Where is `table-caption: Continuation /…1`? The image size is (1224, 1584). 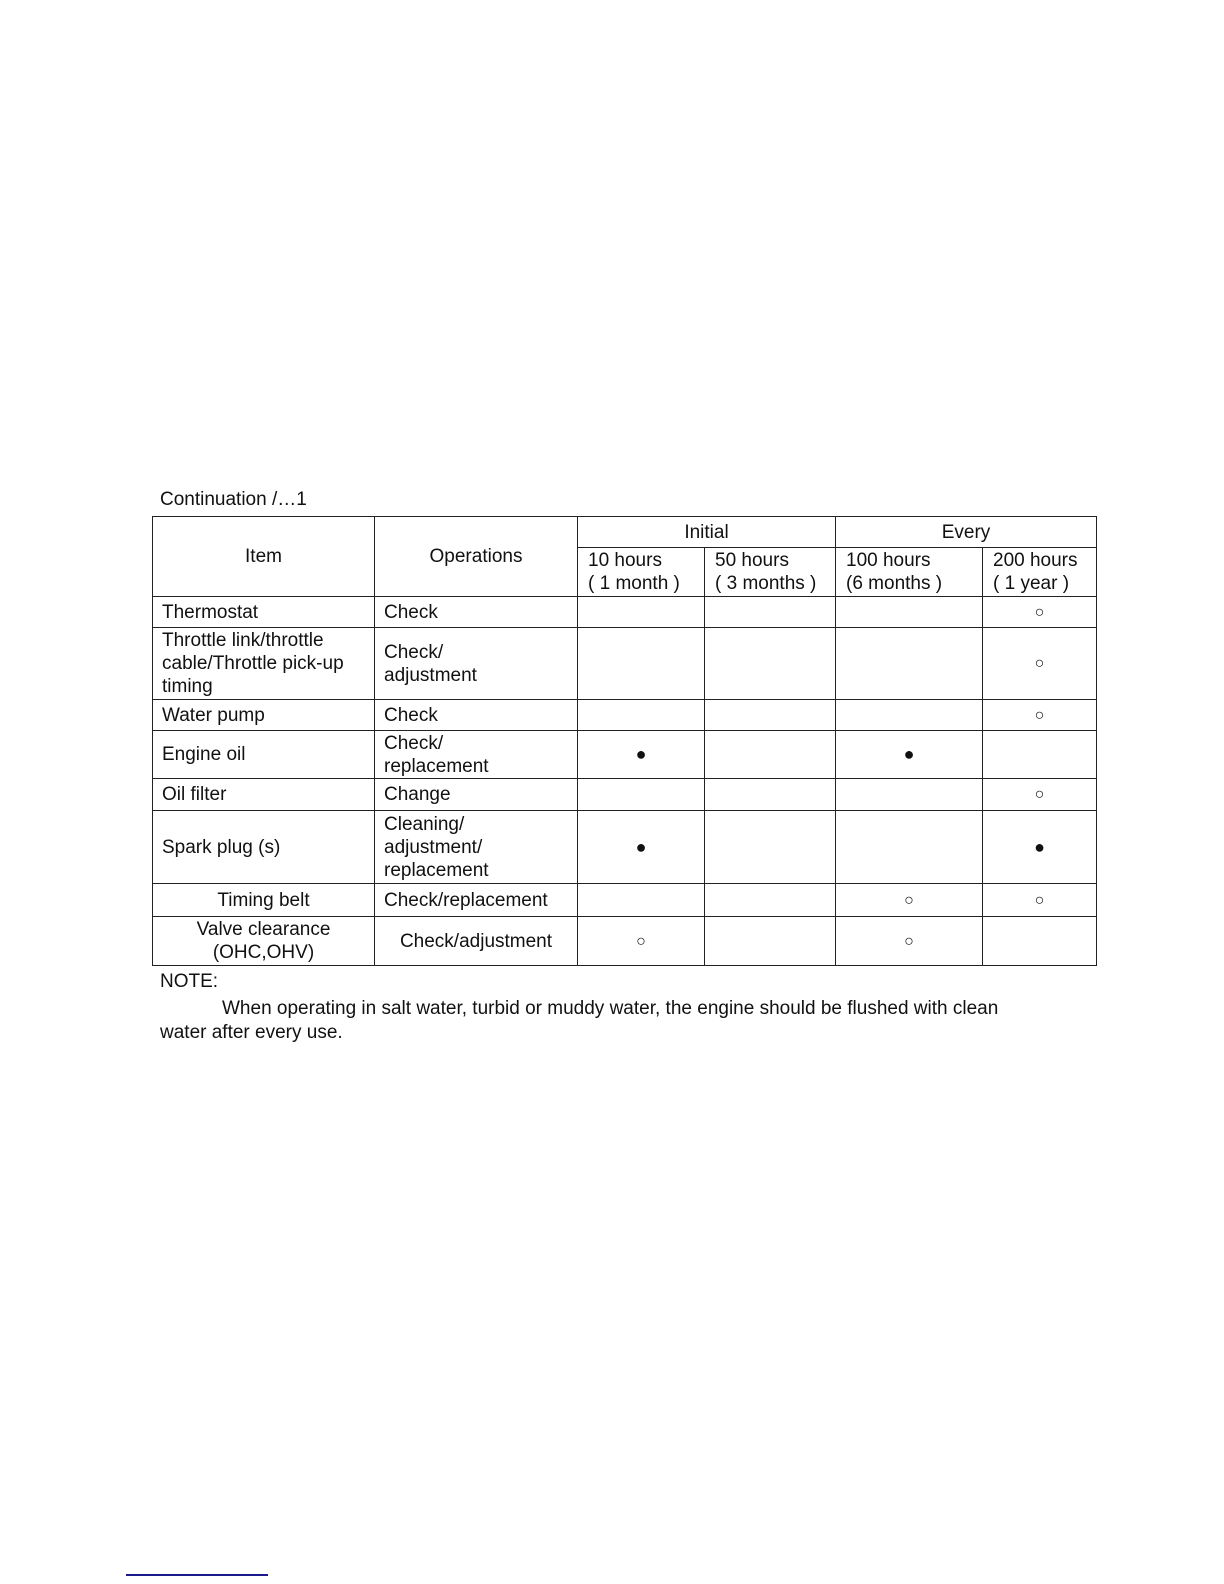 table-caption: Continuation /…1 is located at coordinates (233, 499).